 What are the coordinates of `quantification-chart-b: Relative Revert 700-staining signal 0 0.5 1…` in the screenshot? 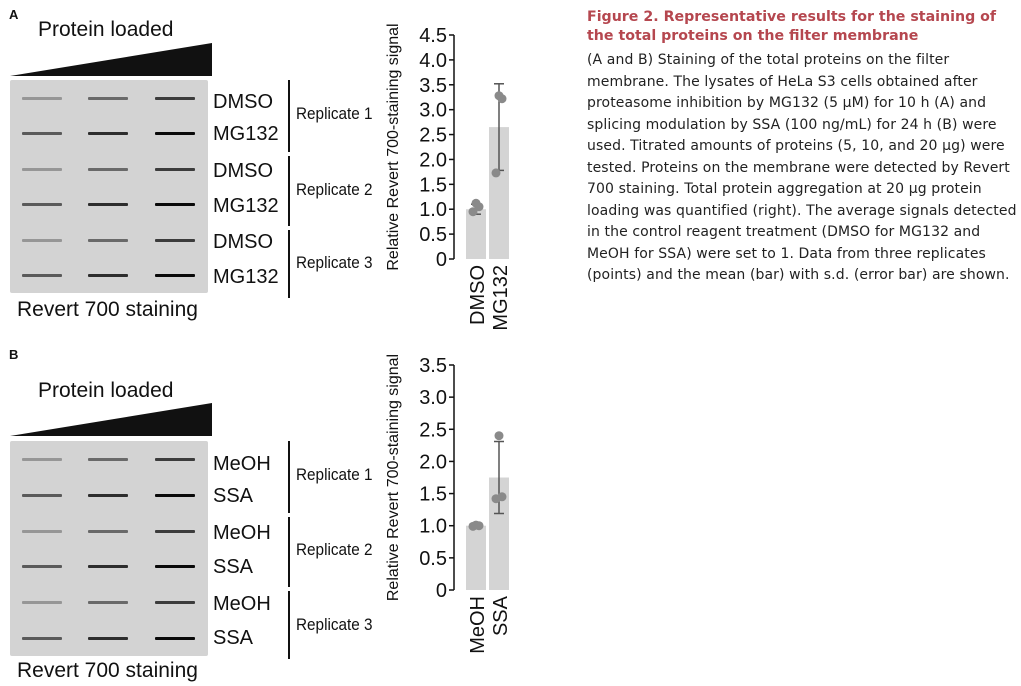 It's located at (448, 504).